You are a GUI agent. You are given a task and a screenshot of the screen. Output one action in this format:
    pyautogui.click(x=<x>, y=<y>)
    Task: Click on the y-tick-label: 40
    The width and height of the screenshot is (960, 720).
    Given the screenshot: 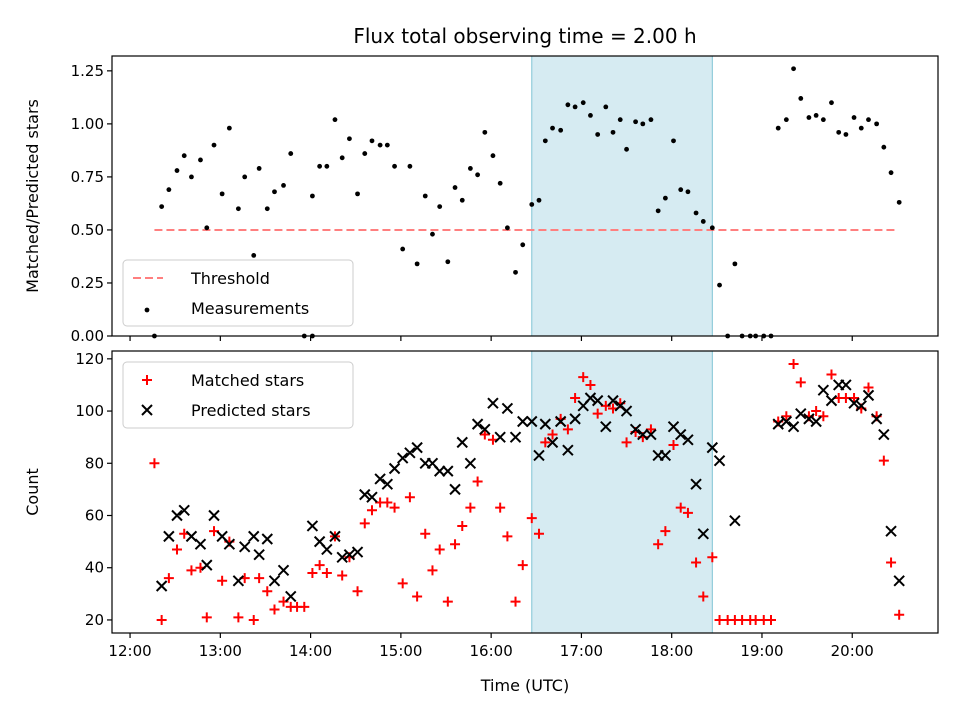 What is the action you would take?
    pyautogui.click(x=94, y=568)
    